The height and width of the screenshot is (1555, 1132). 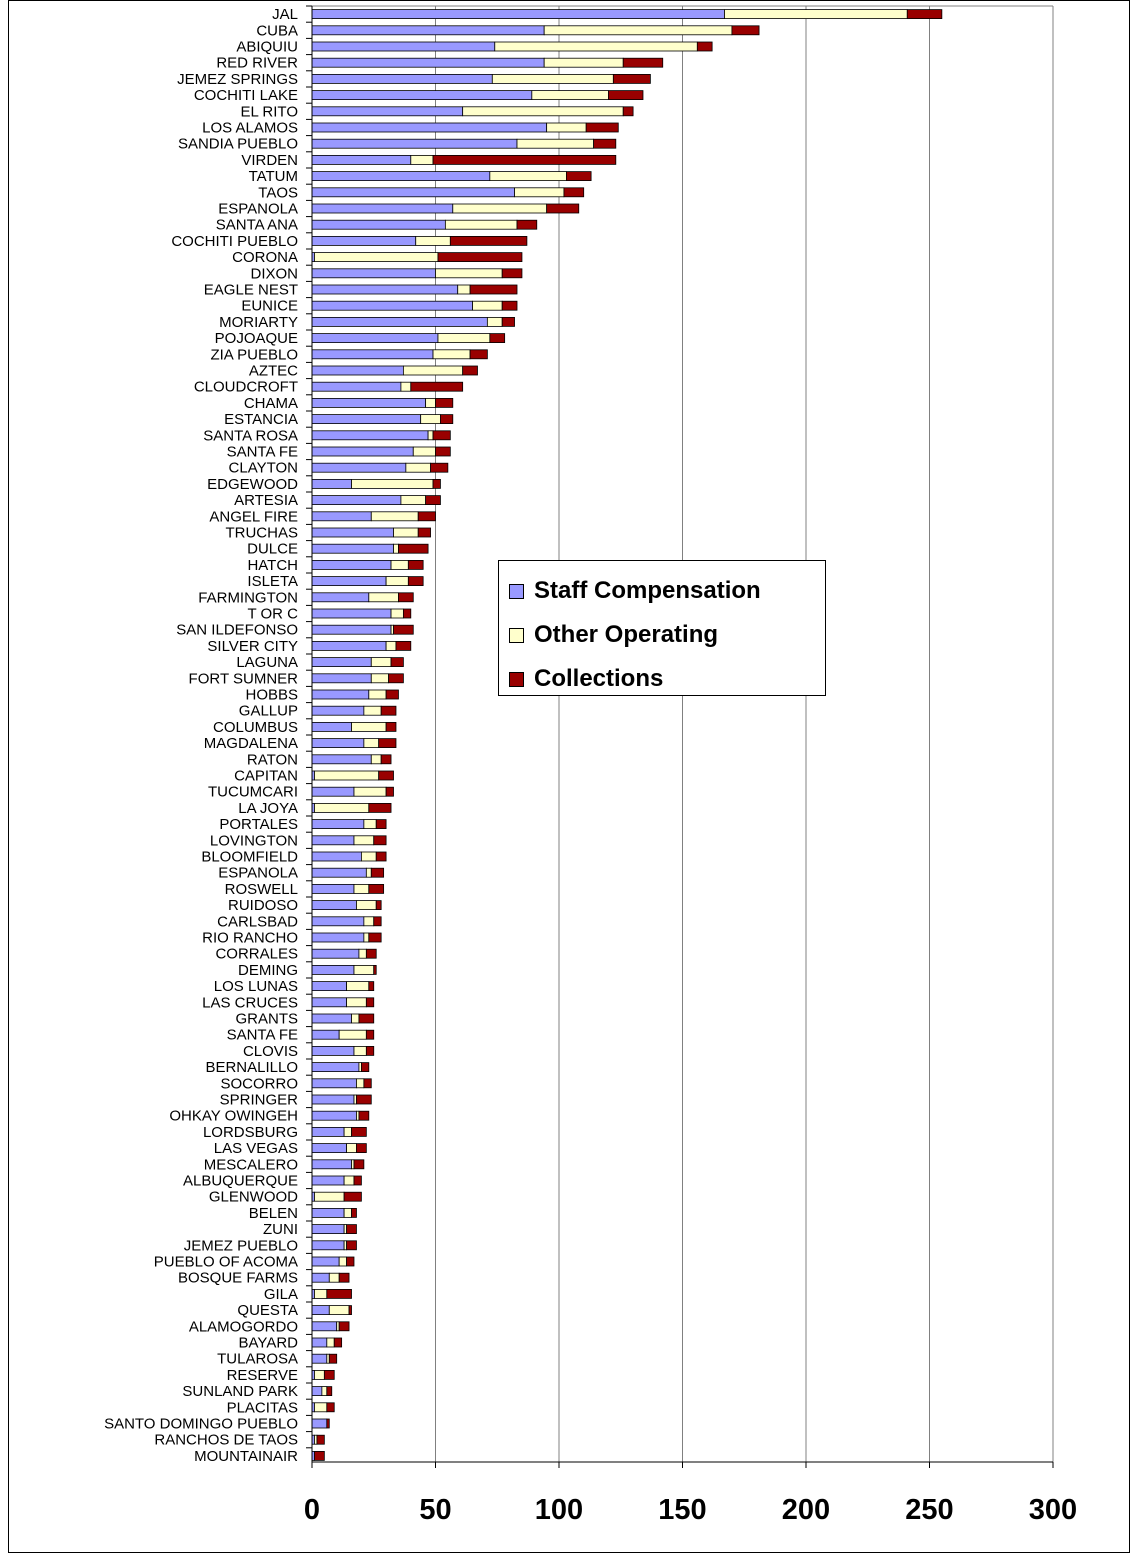 What do you see at coordinates (262, 1407) in the screenshot?
I see `category-label-86: PLACITAS` at bounding box center [262, 1407].